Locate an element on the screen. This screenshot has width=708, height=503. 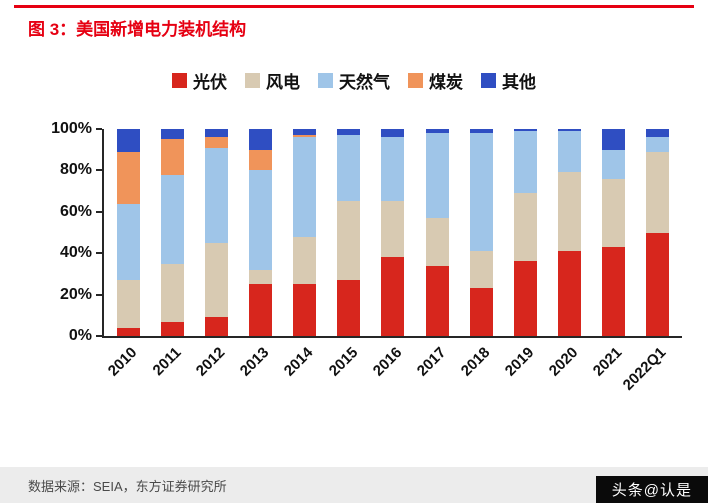
x-tick-label: 2022Q1 is located at coordinates (644, 369).